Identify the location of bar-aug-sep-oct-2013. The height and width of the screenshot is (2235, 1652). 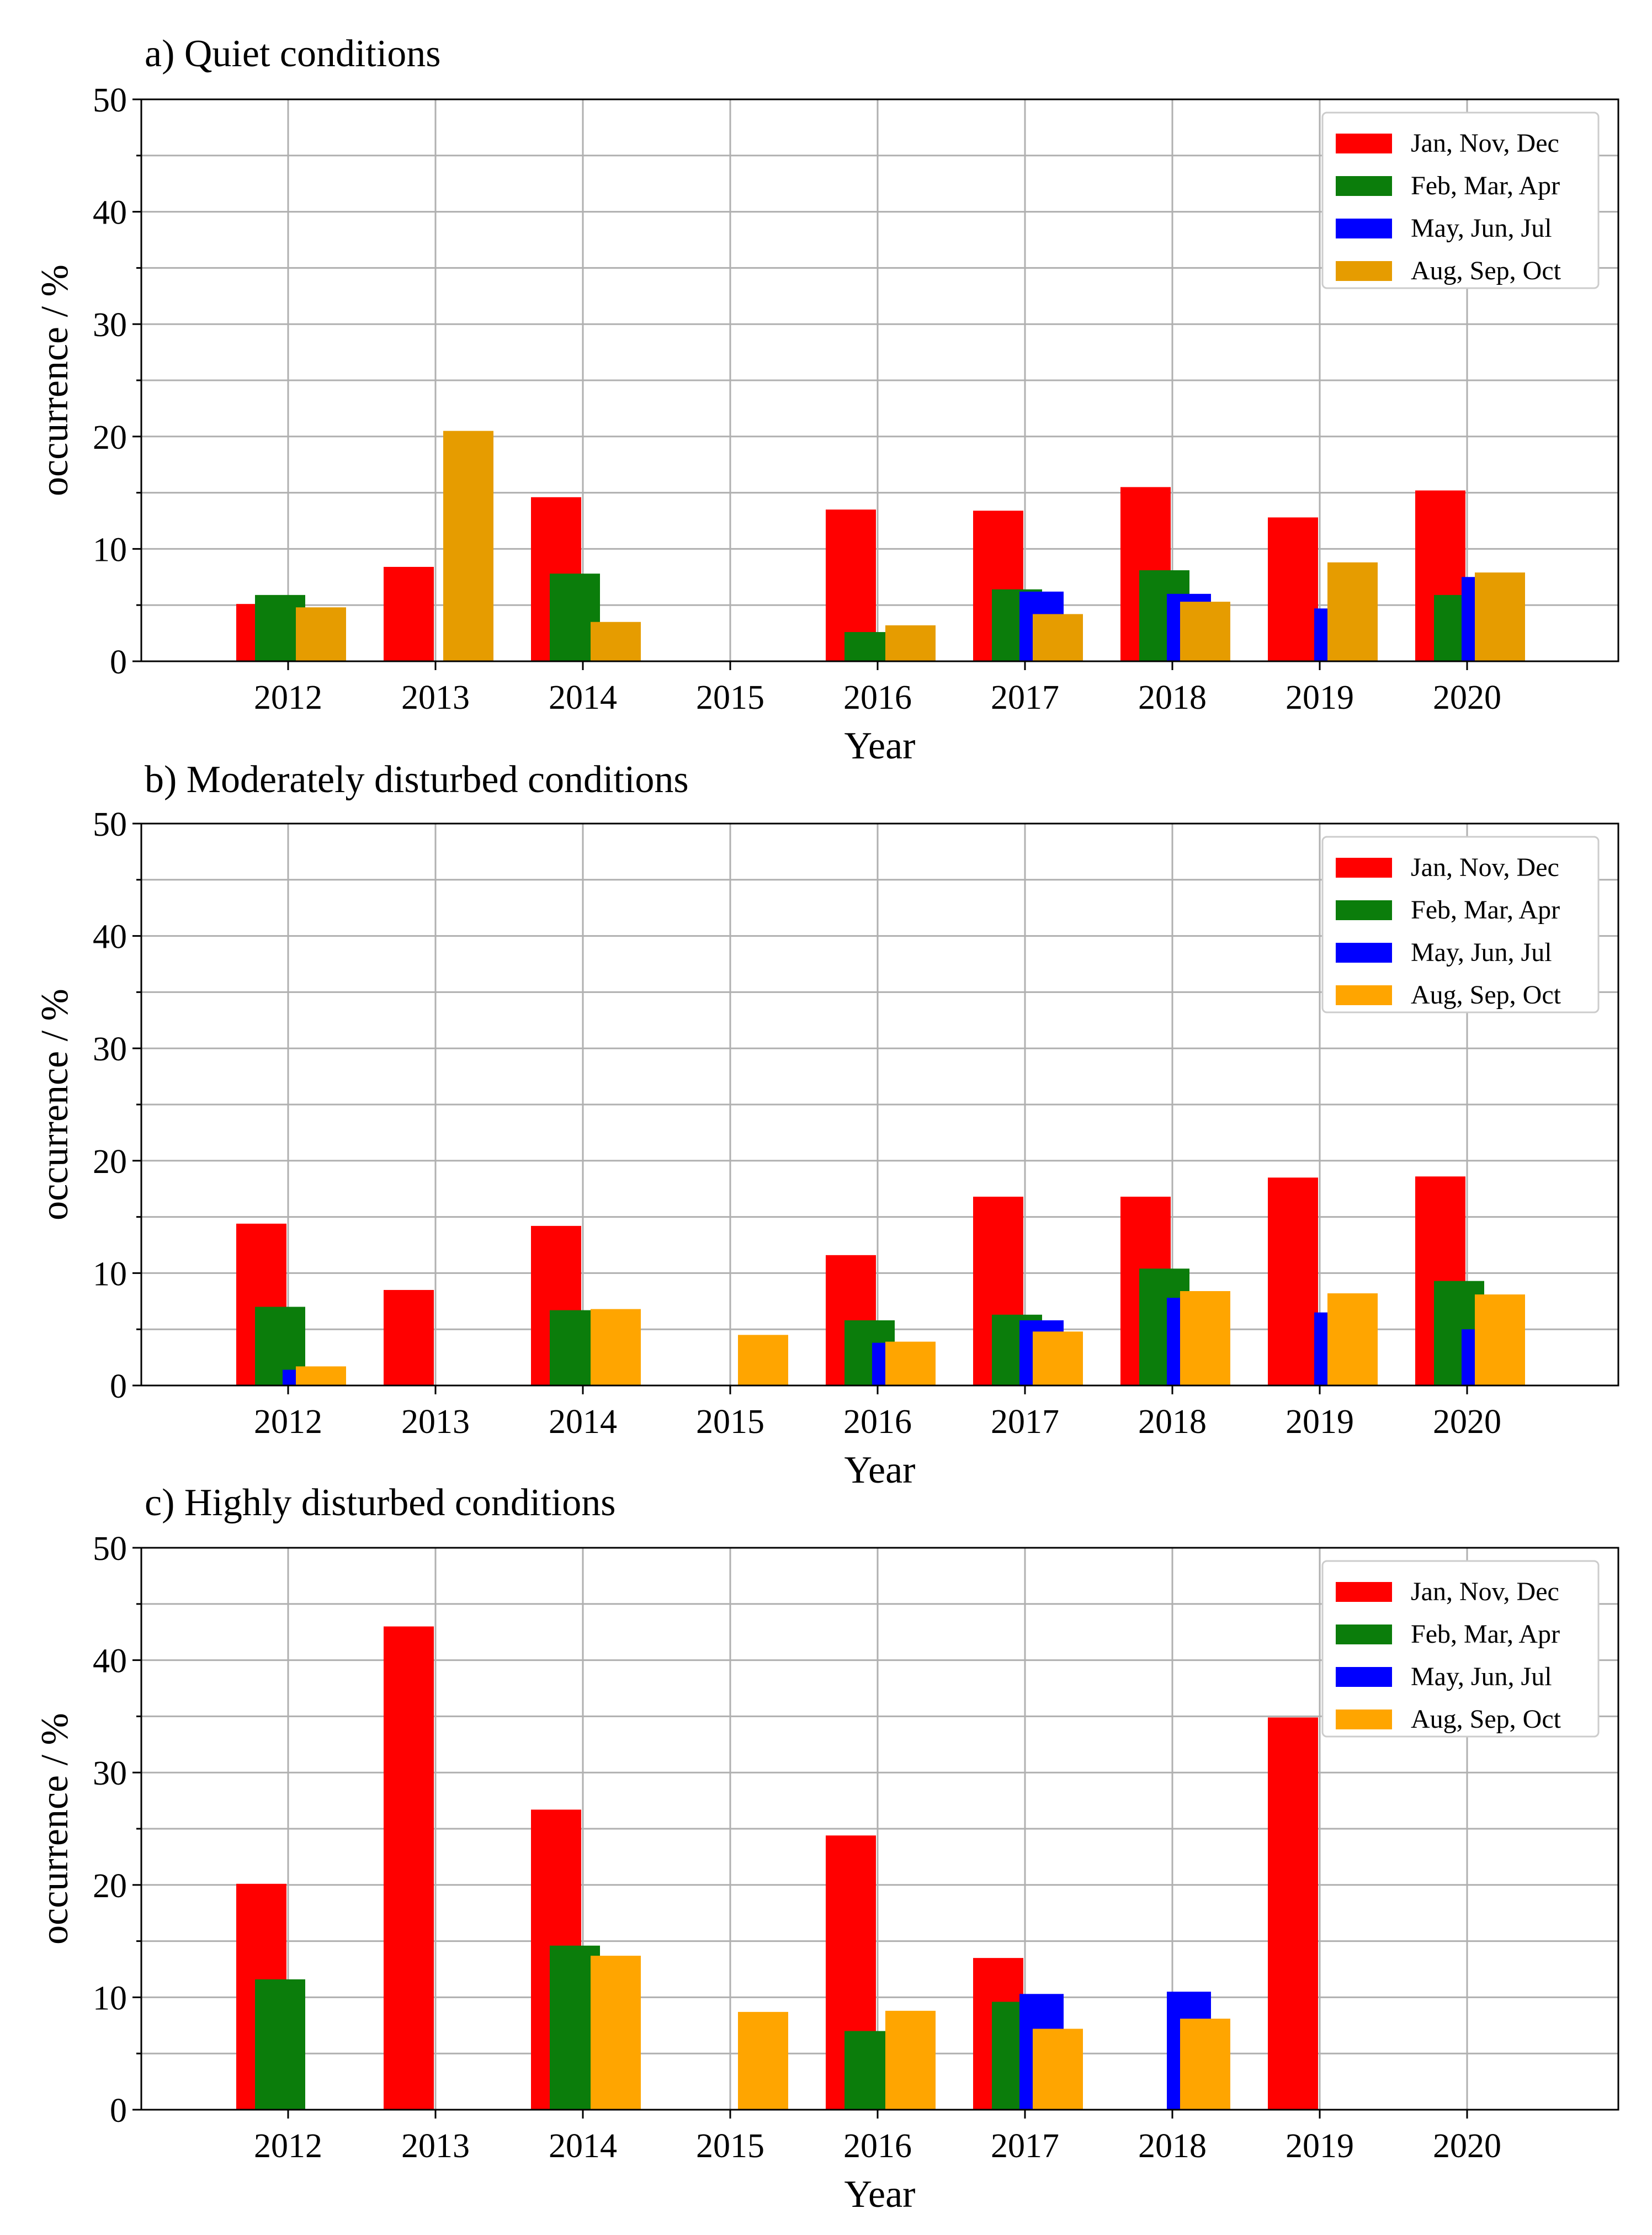
(468, 546).